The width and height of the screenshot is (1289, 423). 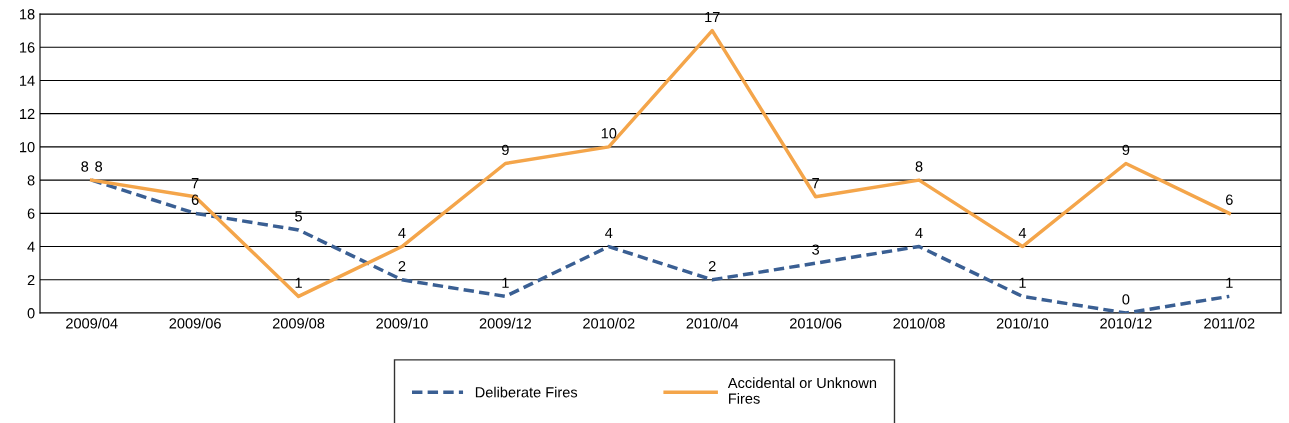 What do you see at coordinates (31, 180) in the screenshot?
I see `y-tick-label: 8` at bounding box center [31, 180].